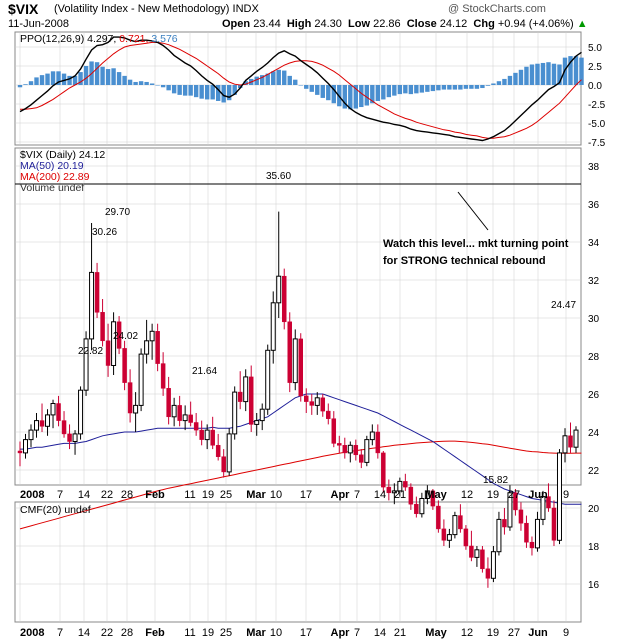 This screenshot has width=620, height=639. Describe the element at coordinates (597, 143) in the screenshot. I see `ppo-tick-label: -7.5` at that location.